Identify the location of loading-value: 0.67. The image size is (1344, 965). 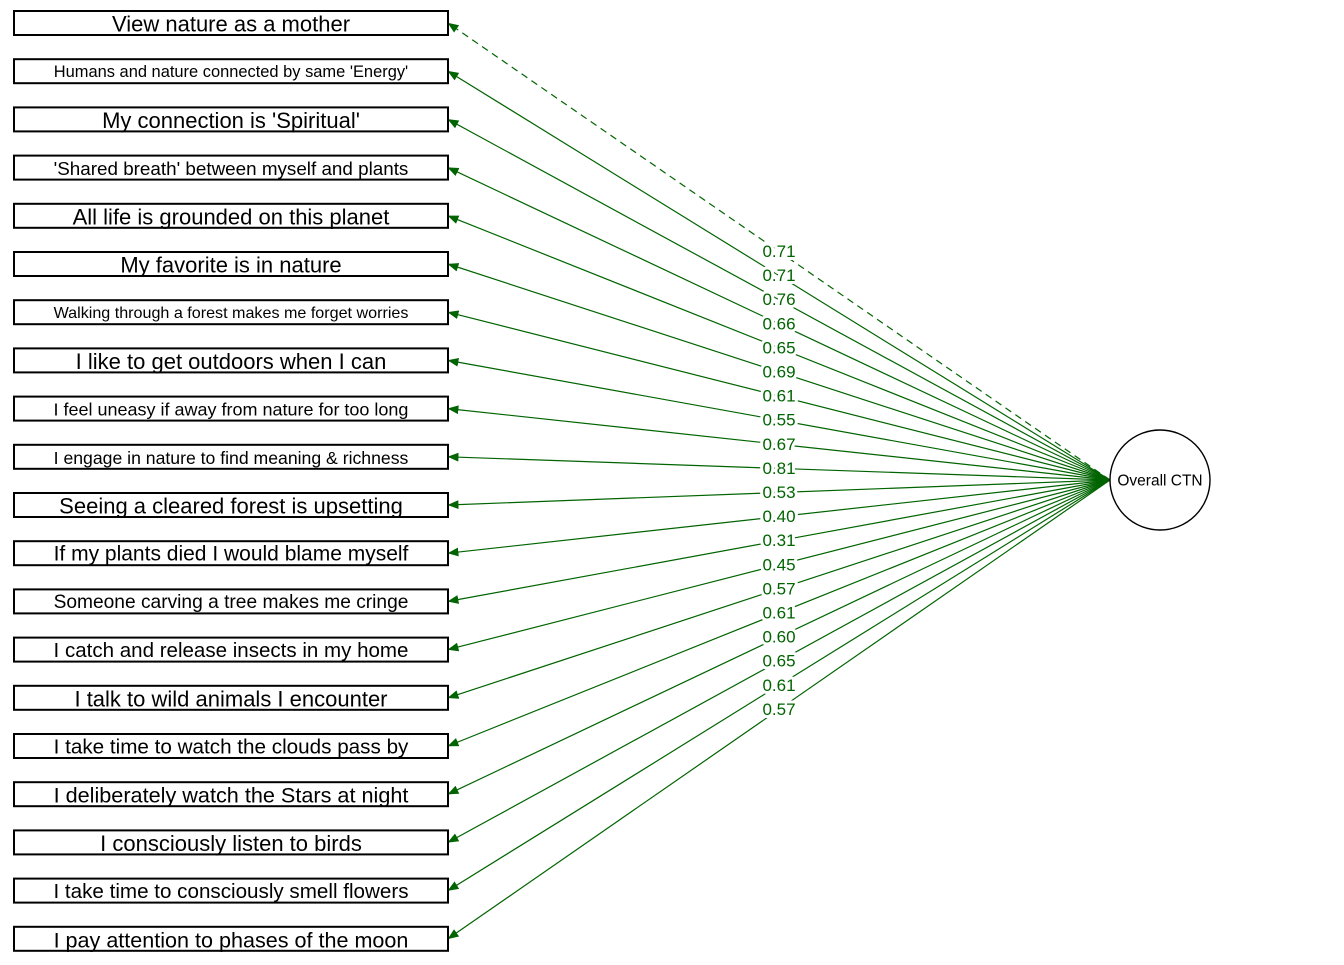
(778, 444).